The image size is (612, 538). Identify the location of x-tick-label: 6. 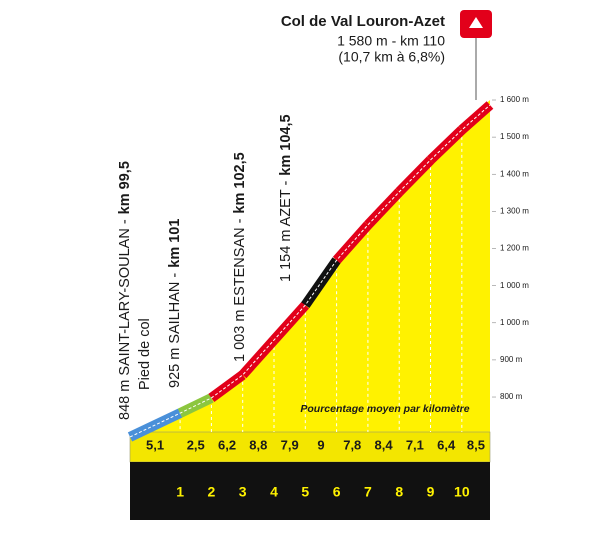
(337, 492).